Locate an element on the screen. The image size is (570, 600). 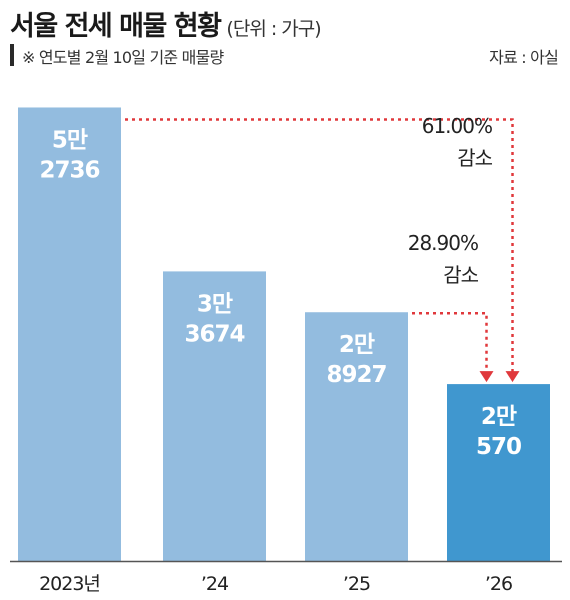
bar-value-label-1-0: 3만 is located at coordinates (215, 304).